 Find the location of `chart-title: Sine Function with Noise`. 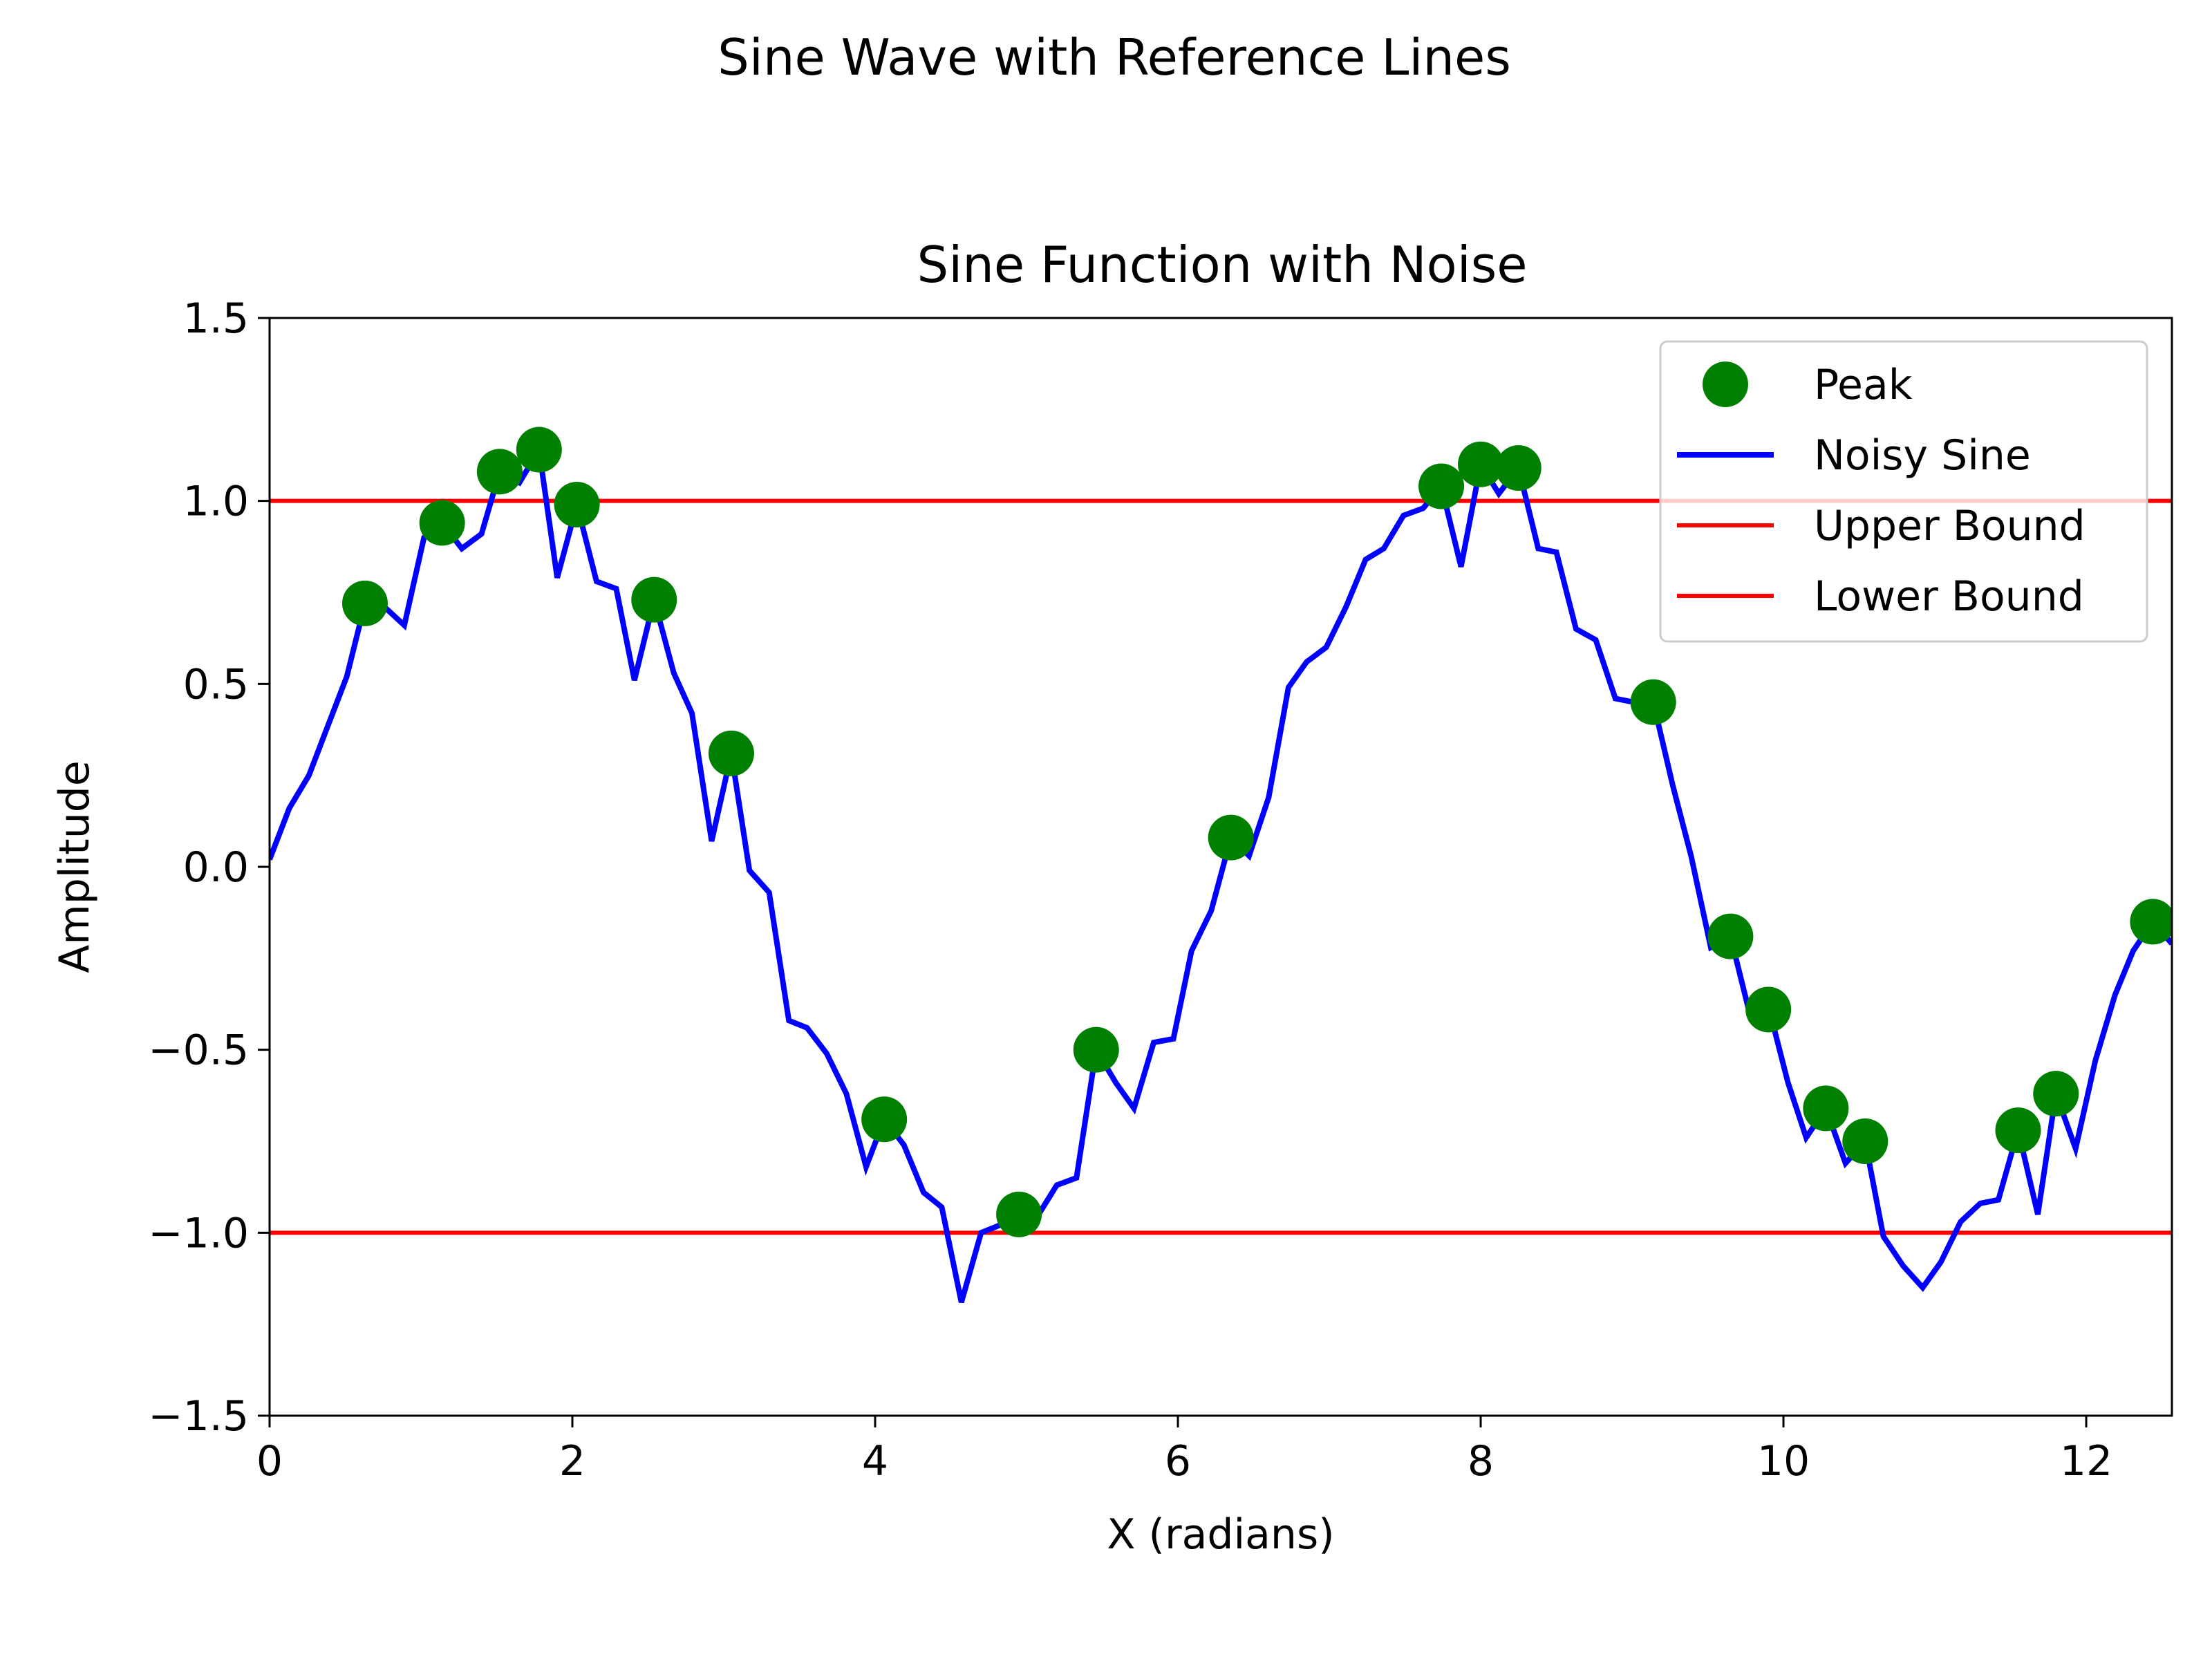

chart-title: Sine Function with Noise is located at coordinates (1222, 265).